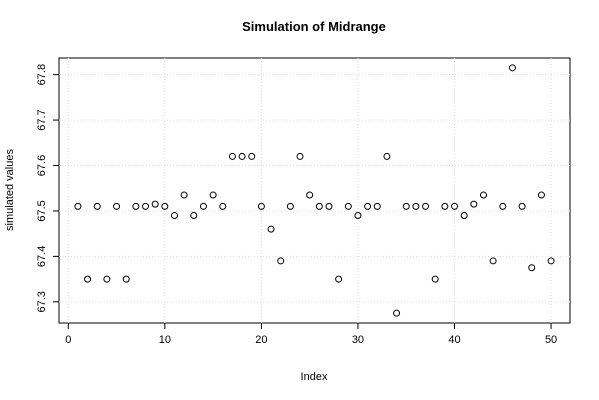  Describe the element at coordinates (358, 340) in the screenshot. I see `x-tick-label: 30` at that location.